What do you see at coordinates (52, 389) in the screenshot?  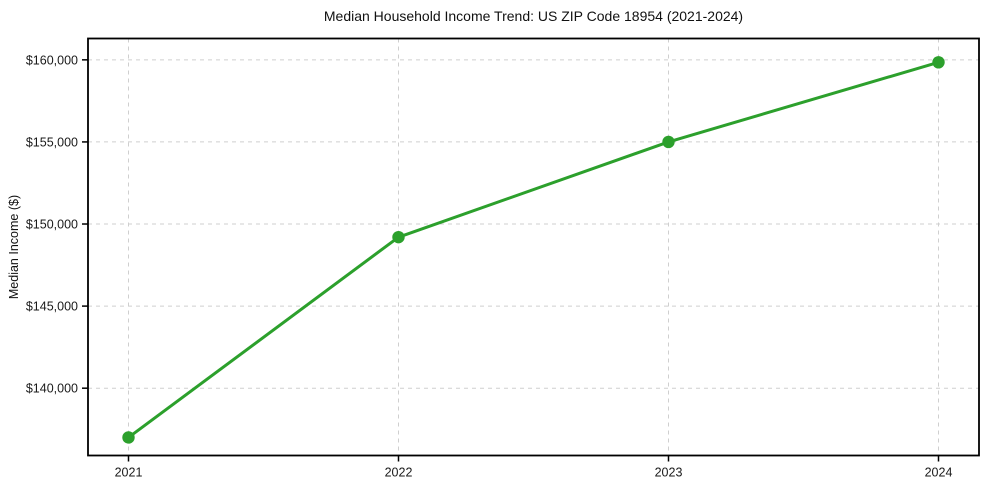 I see `y-tick-label: $140,000` at bounding box center [52, 389].